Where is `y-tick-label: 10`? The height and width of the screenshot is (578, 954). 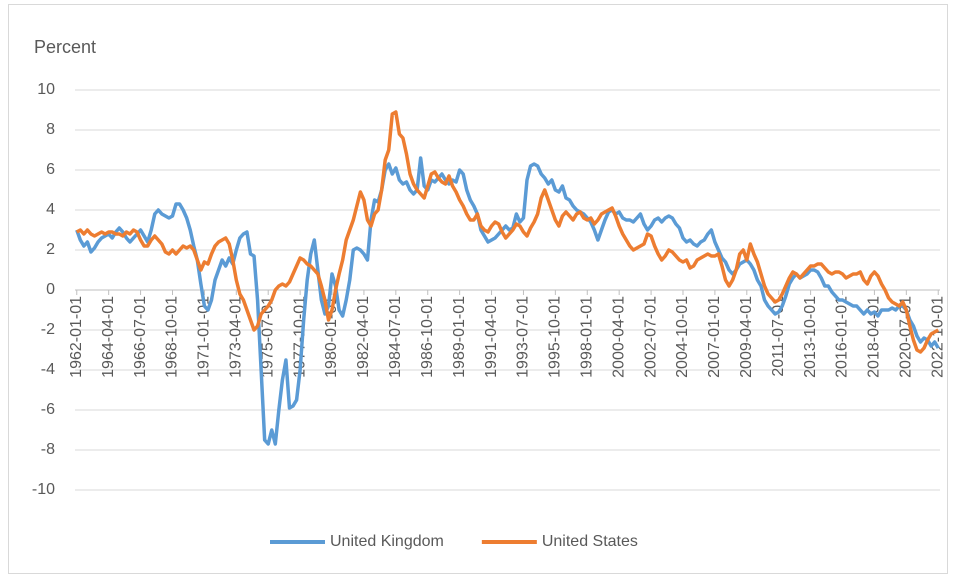
y-tick-label: 10 is located at coordinates (46, 89).